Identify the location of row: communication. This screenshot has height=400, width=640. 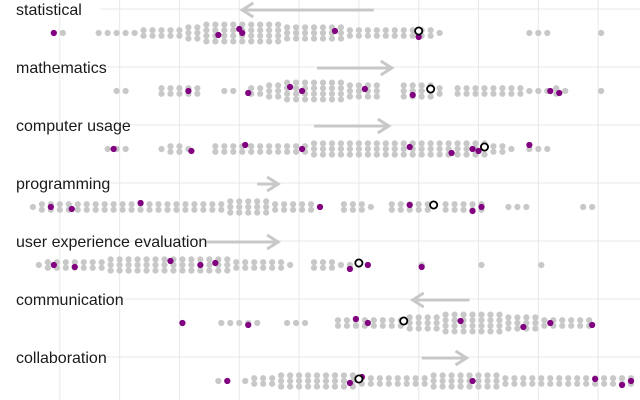
(328, 313).